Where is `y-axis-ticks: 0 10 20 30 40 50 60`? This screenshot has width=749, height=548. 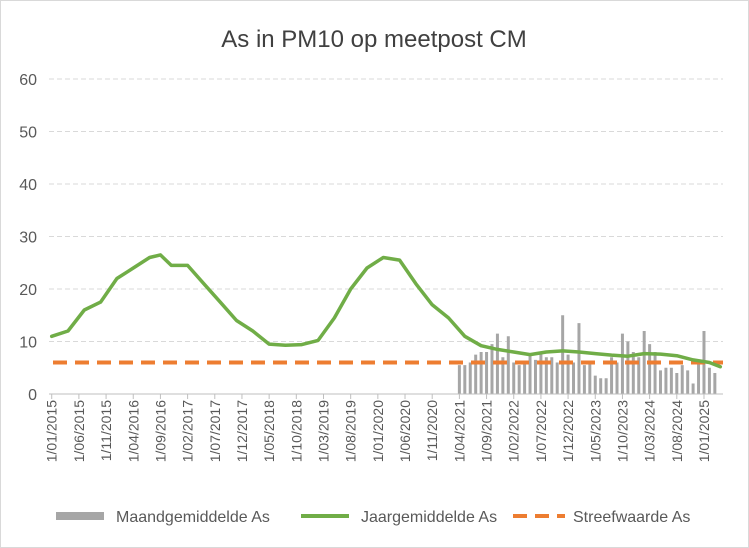 y-axis-ticks: 0 10 20 30 40 50 60 is located at coordinates (28, 238).